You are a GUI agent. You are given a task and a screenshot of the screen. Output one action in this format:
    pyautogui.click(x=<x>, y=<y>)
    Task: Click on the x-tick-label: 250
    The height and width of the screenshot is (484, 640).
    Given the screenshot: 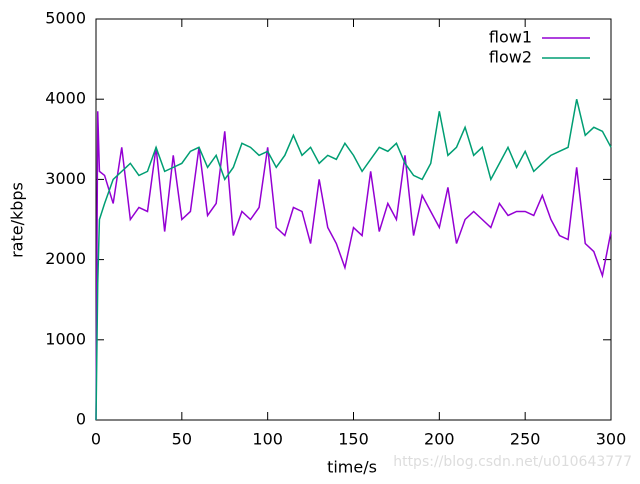 What is the action you would take?
    pyautogui.click(x=525, y=439)
    